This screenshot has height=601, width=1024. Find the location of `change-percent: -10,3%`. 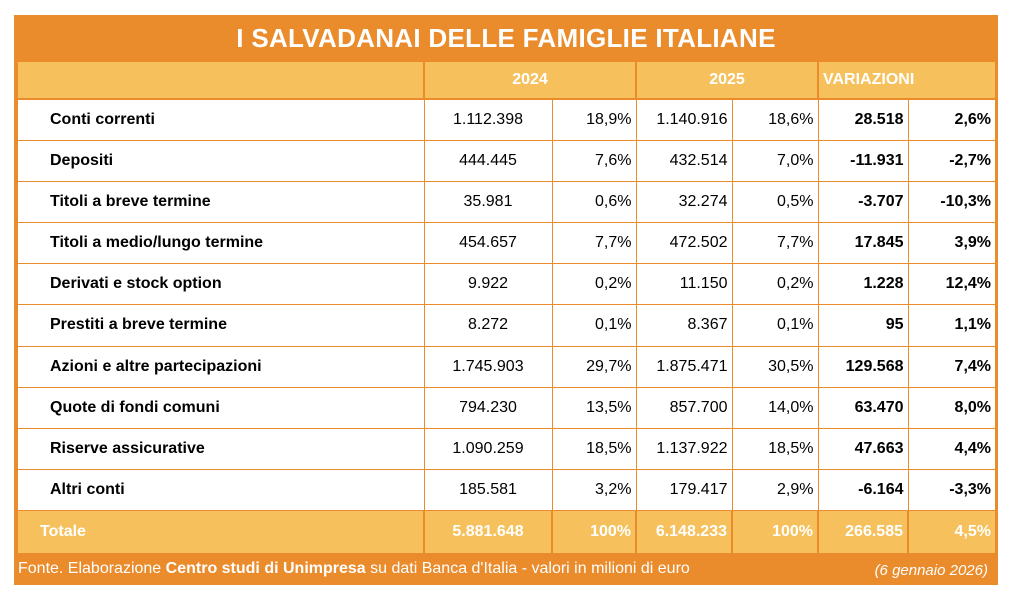

change-percent: -10,3% is located at coordinates (952, 202).